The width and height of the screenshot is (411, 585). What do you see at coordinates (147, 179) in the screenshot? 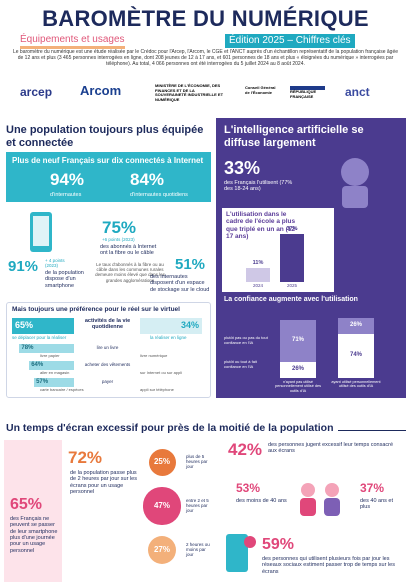
I see `stat-value: 84%` at bounding box center [147, 179].